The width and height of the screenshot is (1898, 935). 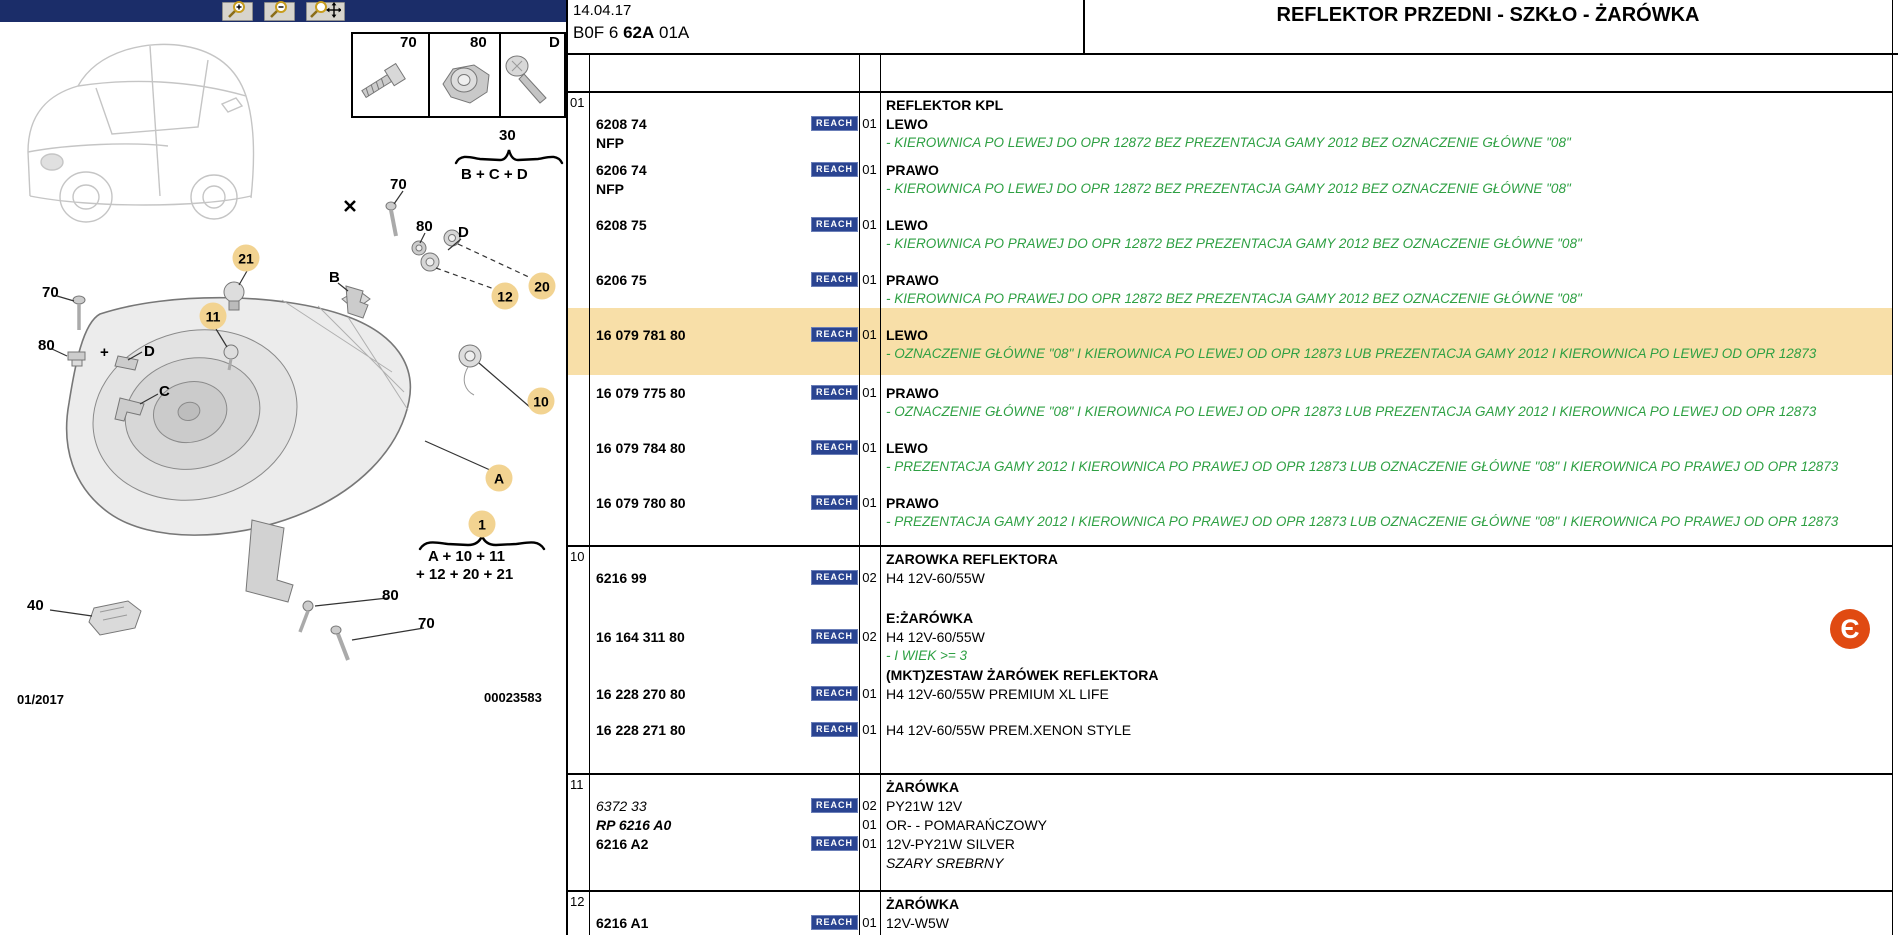 I want to click on part-number: 16 228 271 80, so click(x=641, y=729).